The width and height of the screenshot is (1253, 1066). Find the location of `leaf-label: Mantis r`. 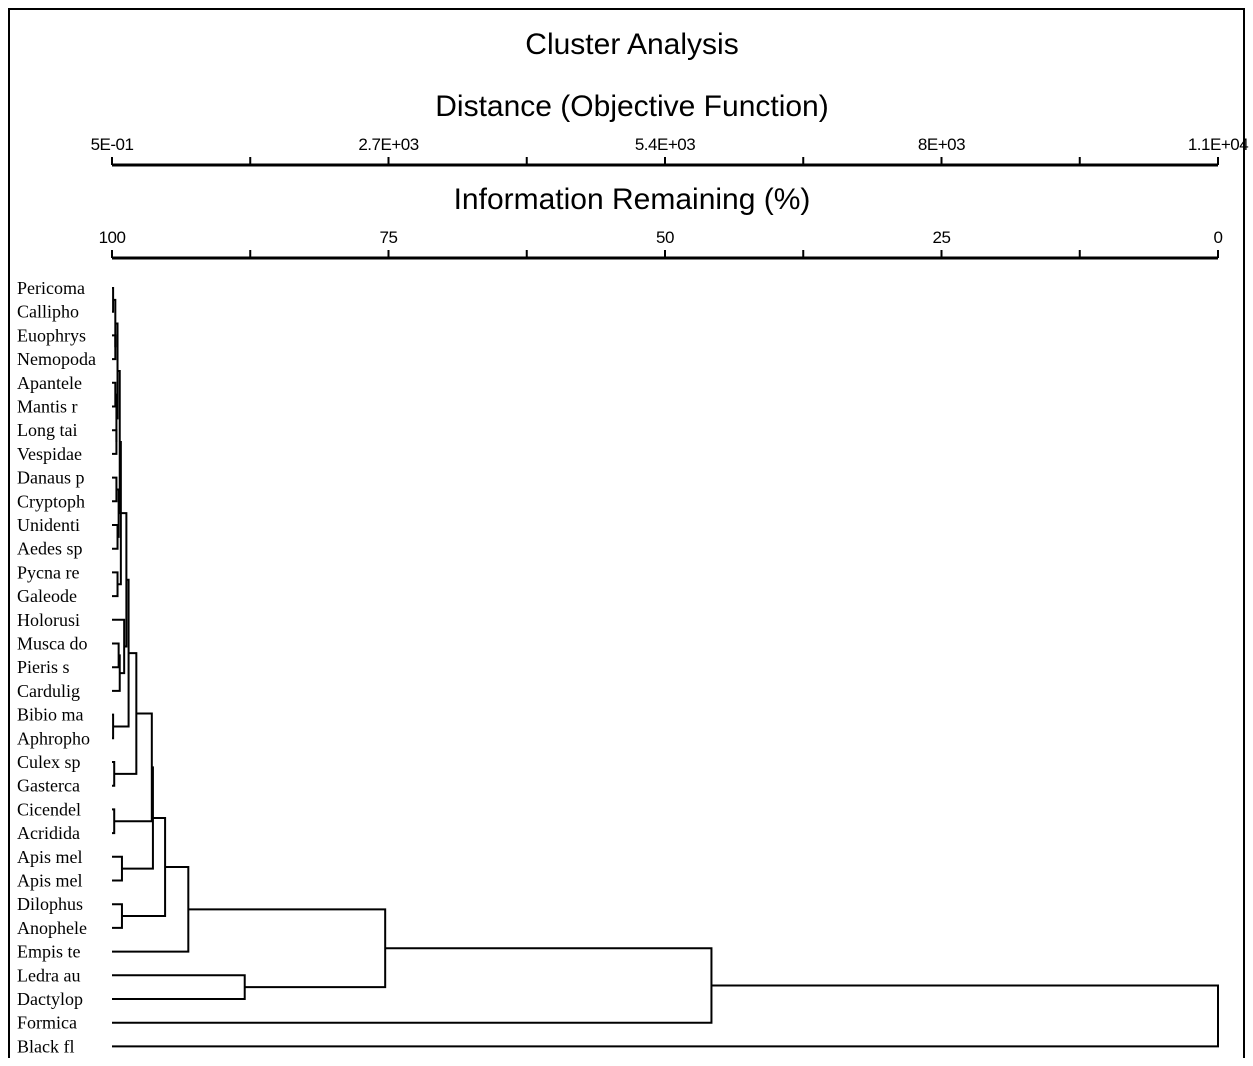

leaf-label: Mantis r is located at coordinates (47, 407).